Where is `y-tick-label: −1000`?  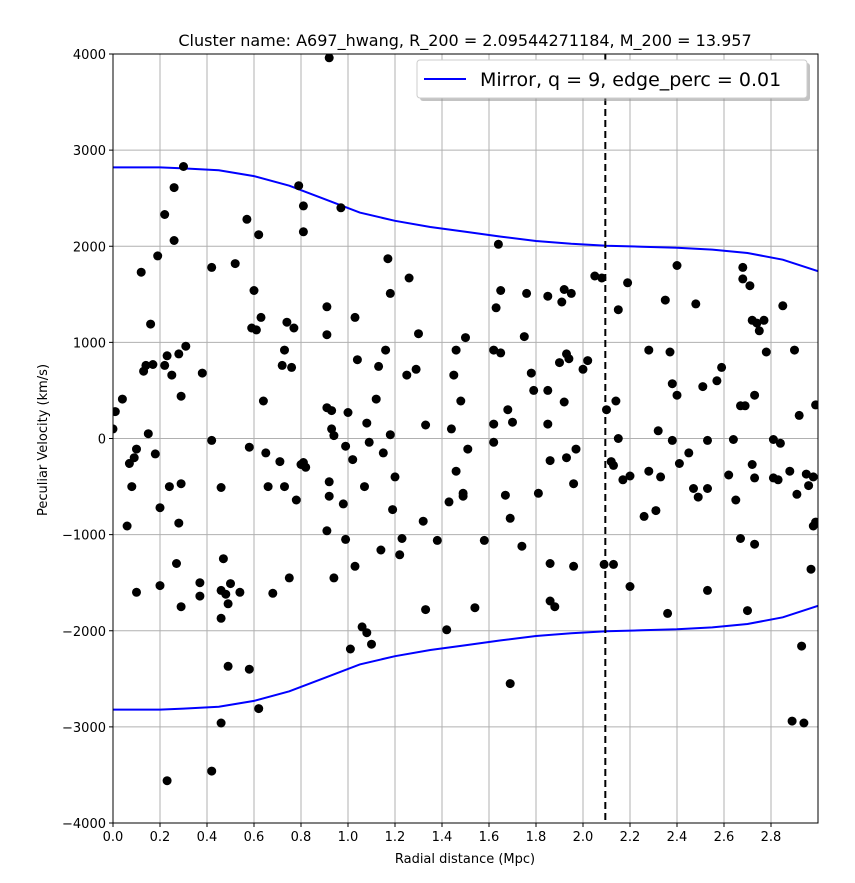 y-tick-label: −1000 is located at coordinates (84, 536).